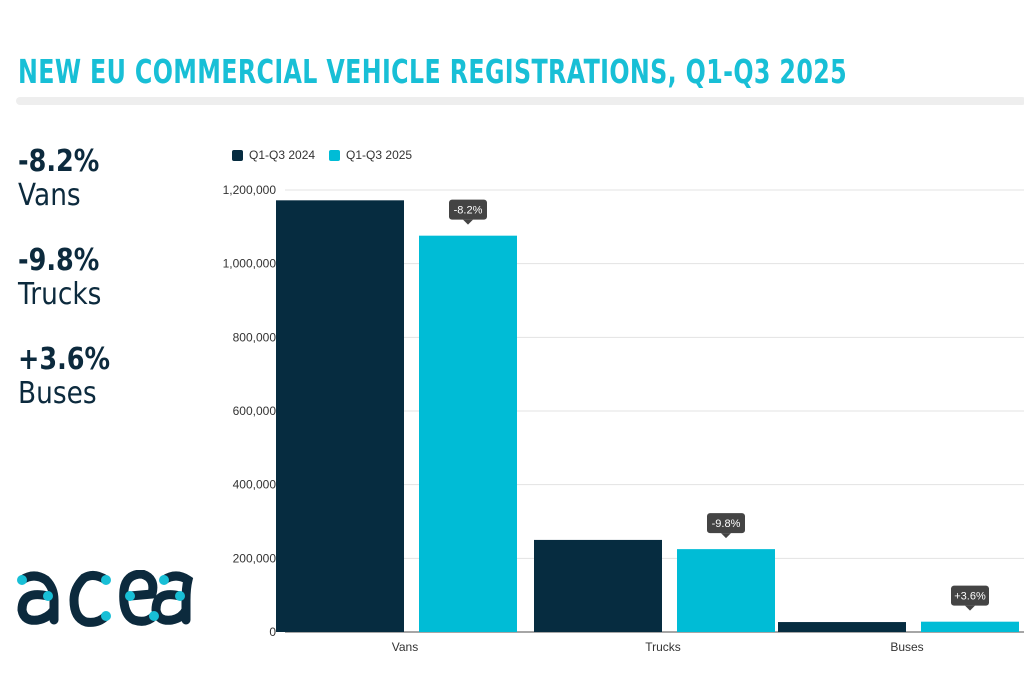 Image resolution: width=1024 pixels, height=683 pixels. I want to click on stat-buses: +3.6% Buses, so click(72, 377).